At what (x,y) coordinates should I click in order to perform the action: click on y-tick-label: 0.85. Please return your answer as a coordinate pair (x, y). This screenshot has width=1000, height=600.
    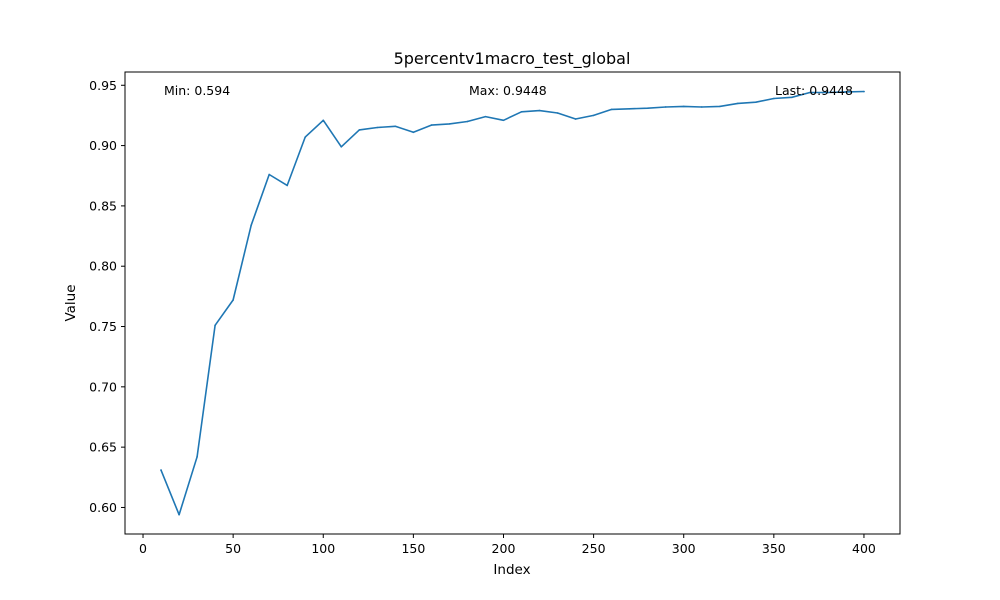
    Looking at the image, I should click on (103, 205).